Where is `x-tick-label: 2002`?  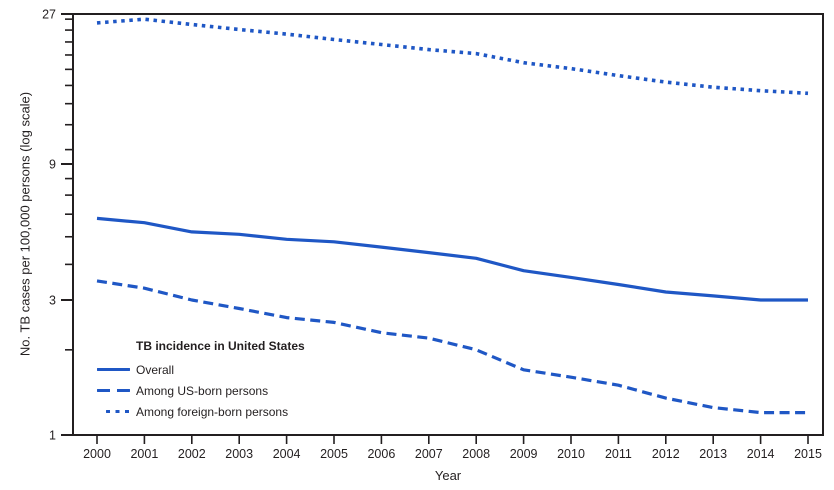
x-tick-label: 2002 is located at coordinates (192, 454).